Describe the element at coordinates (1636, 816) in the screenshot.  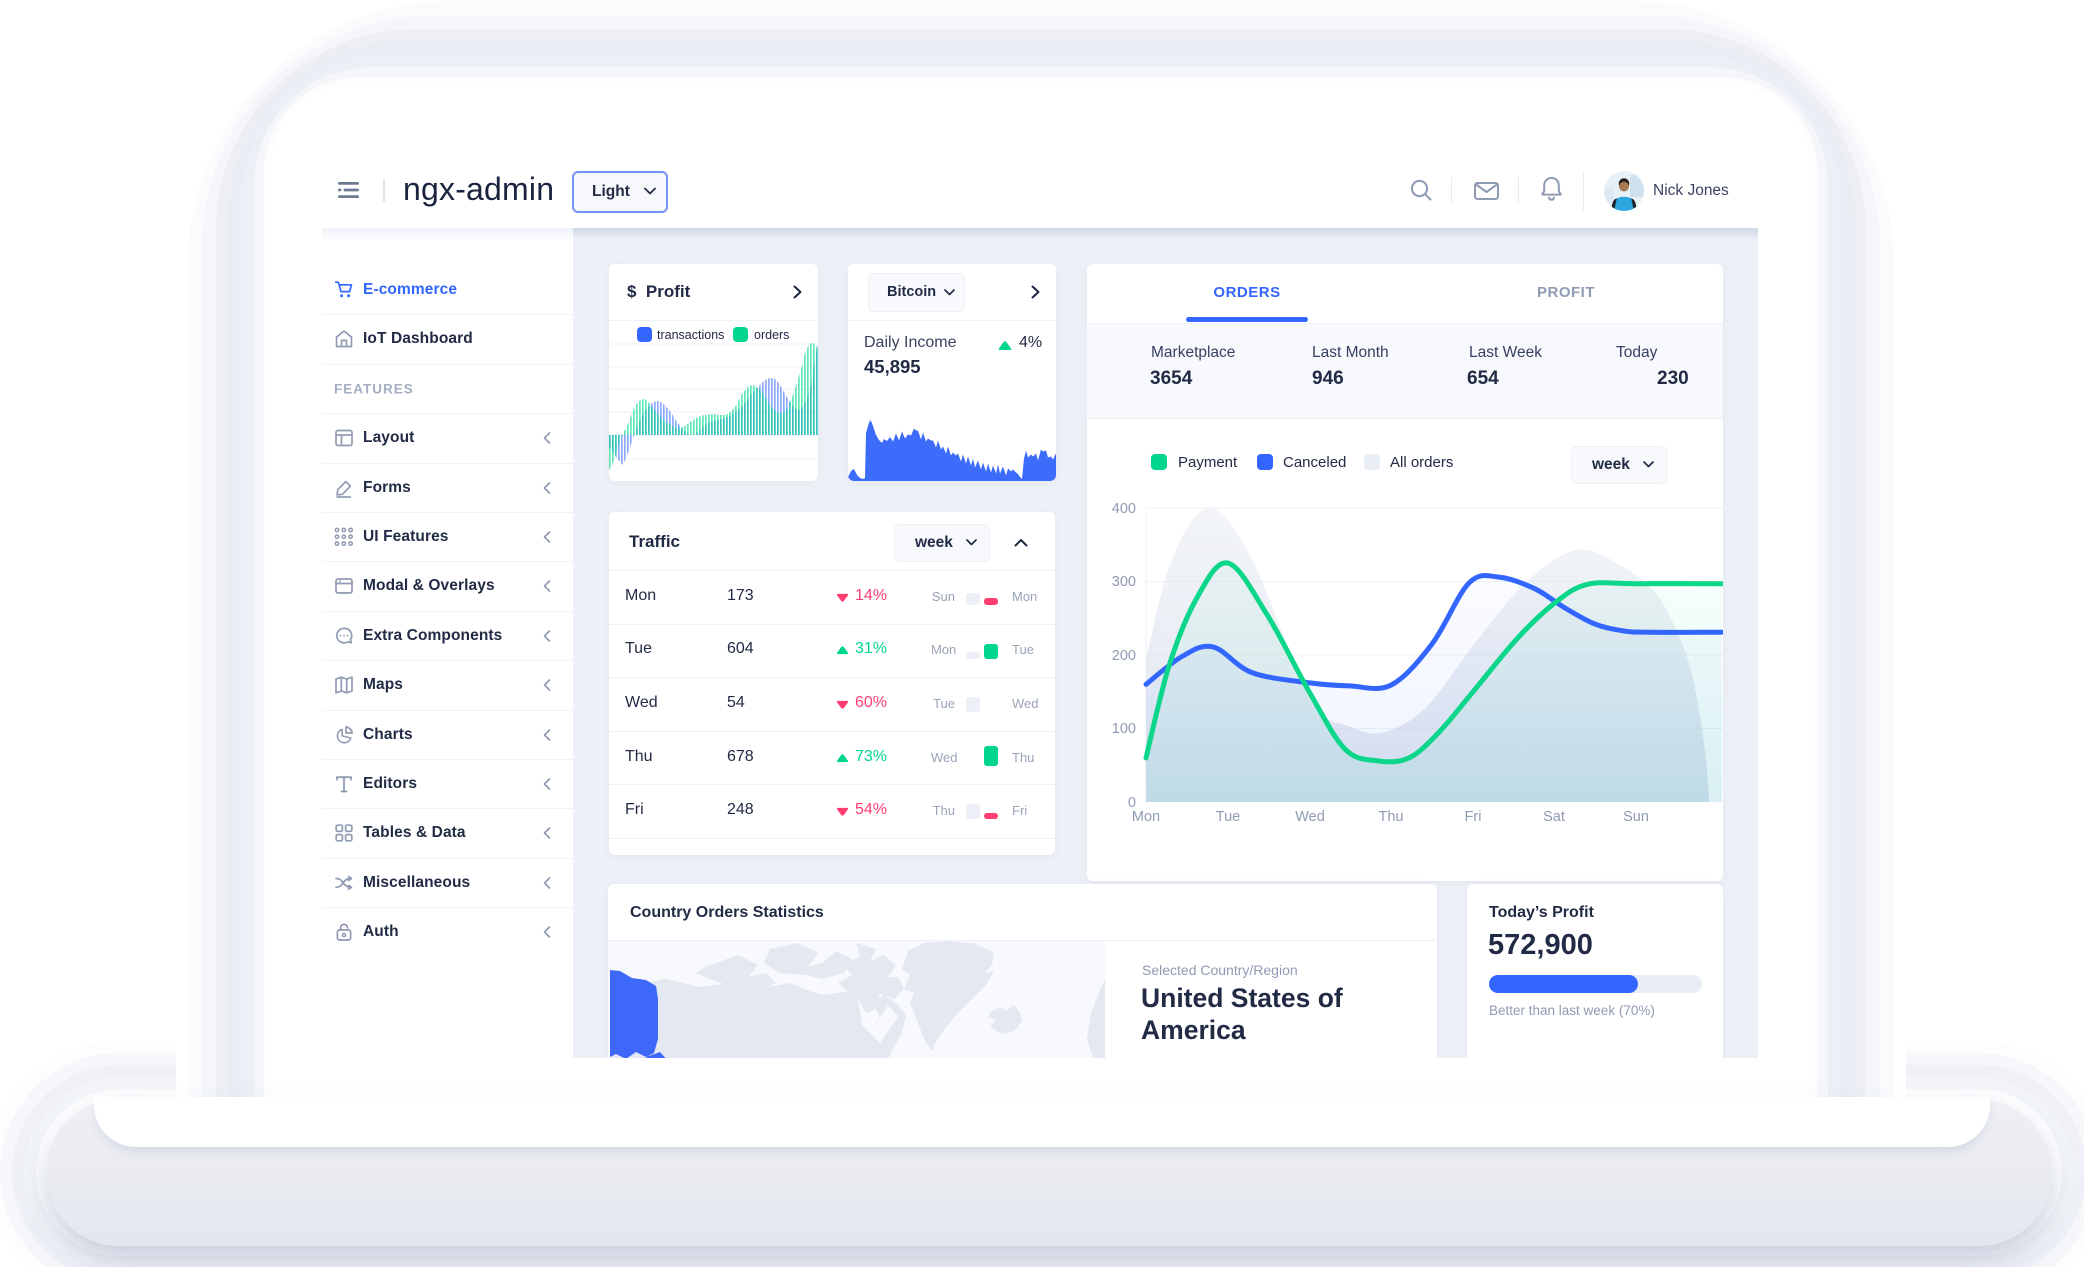
I see `svg-text: Sun` at that location.